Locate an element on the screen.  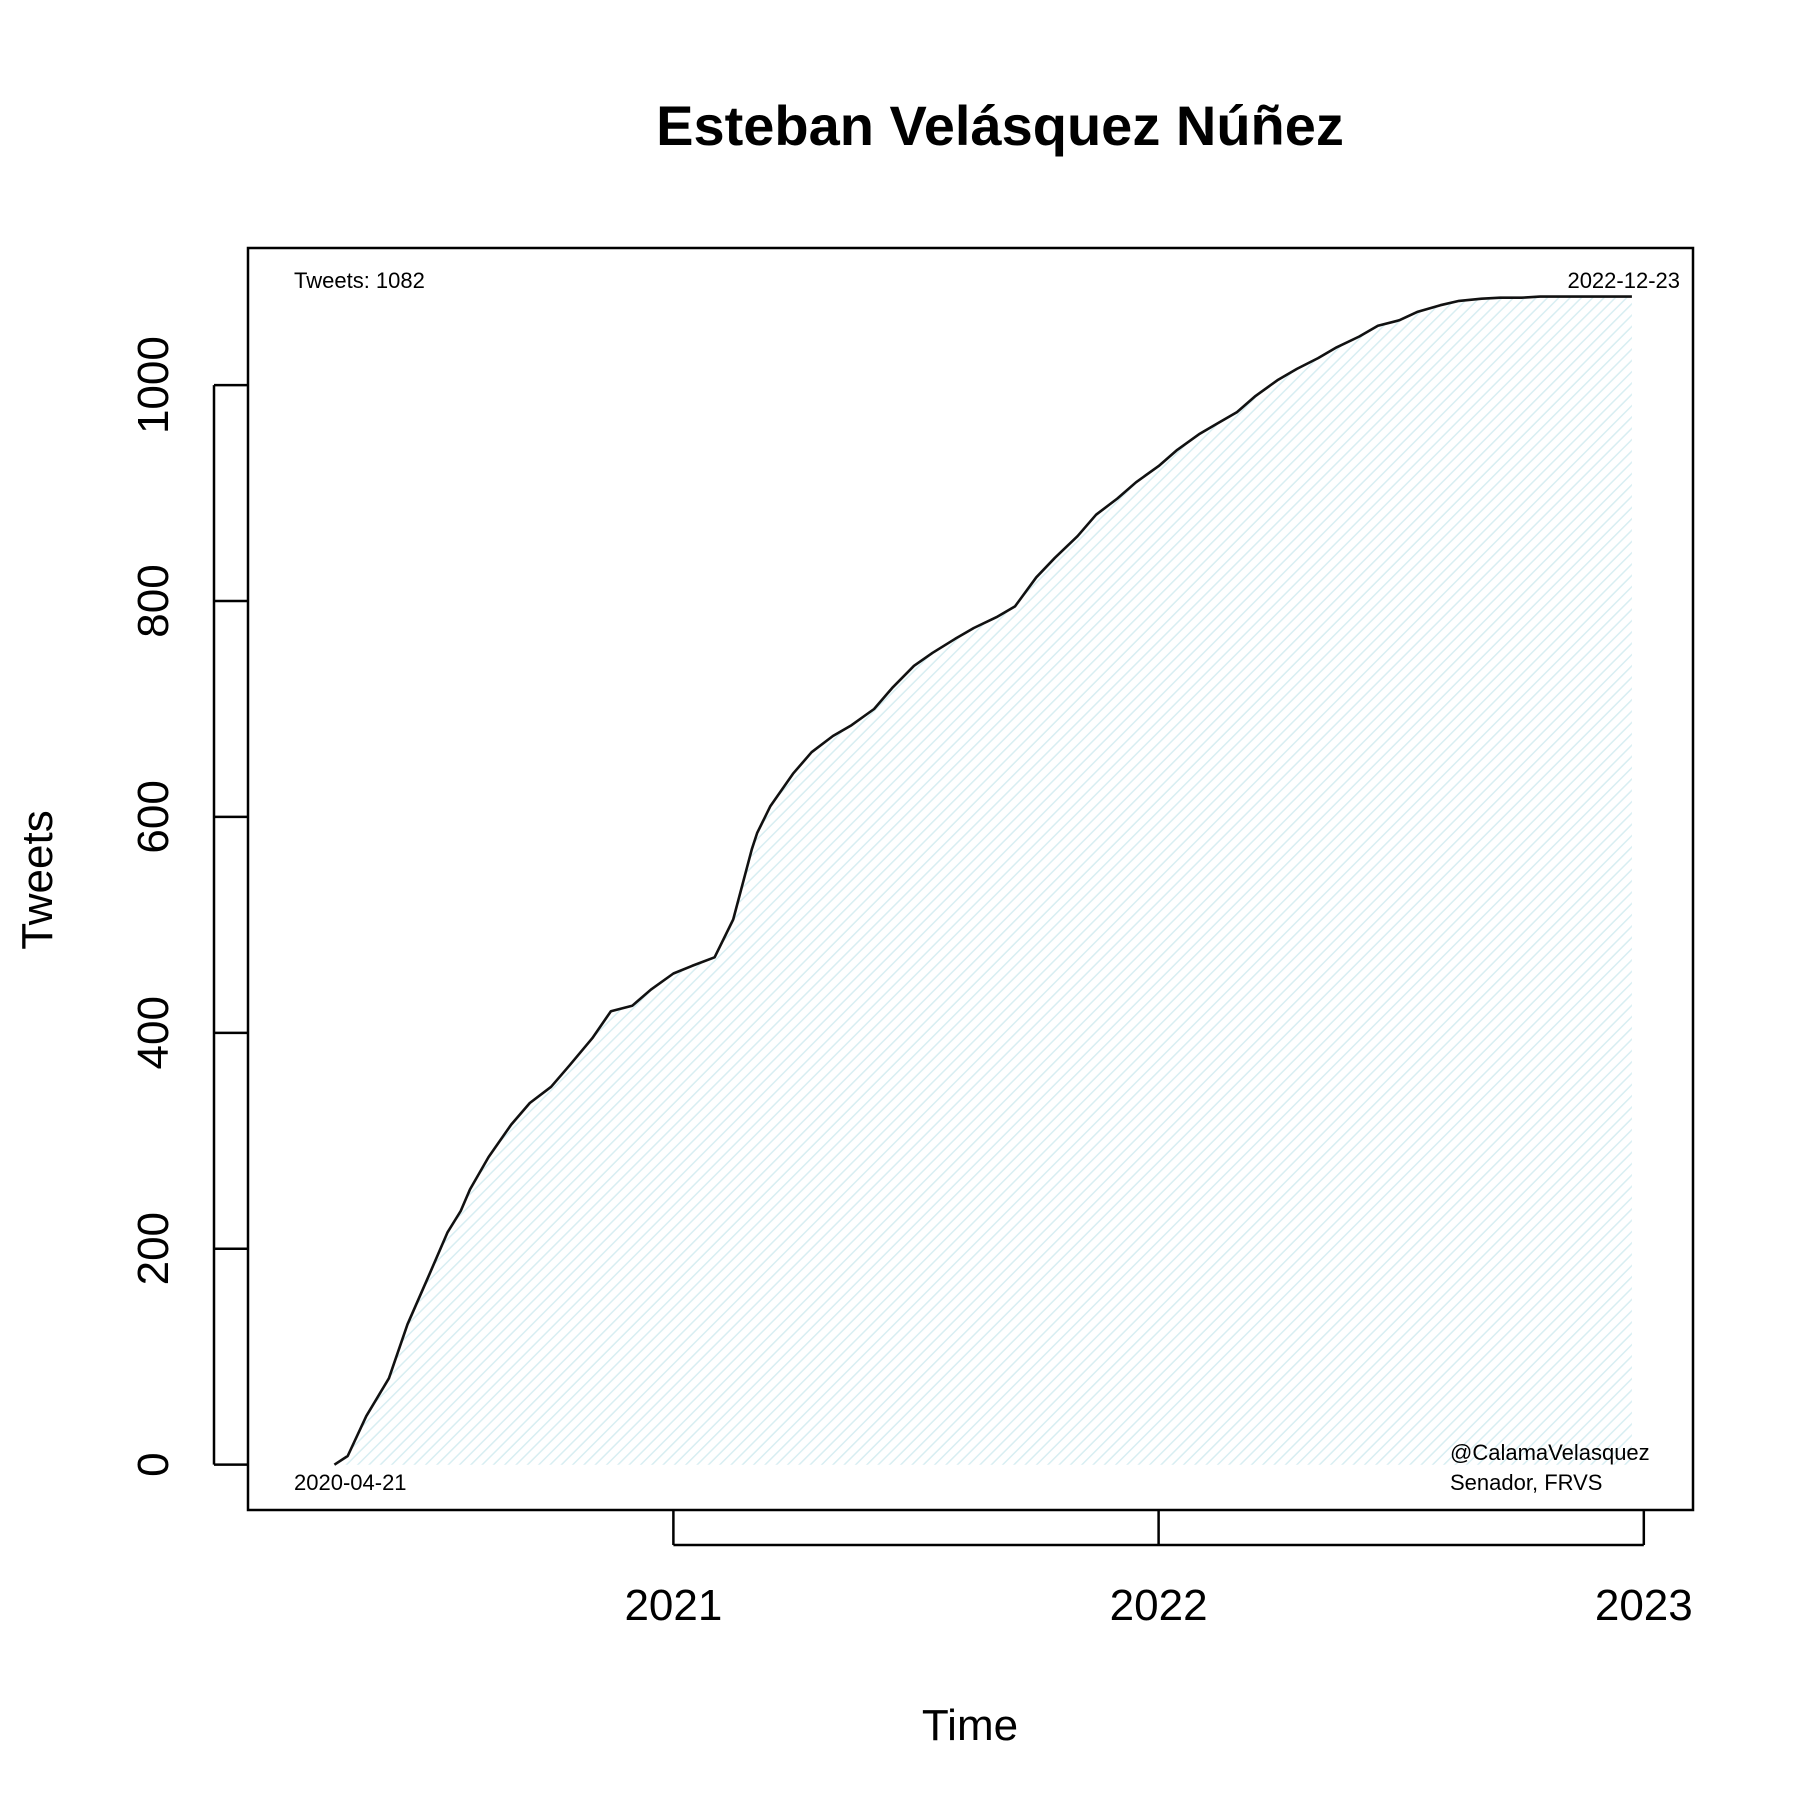
x-tick-label: 2021 is located at coordinates (673, 1605).